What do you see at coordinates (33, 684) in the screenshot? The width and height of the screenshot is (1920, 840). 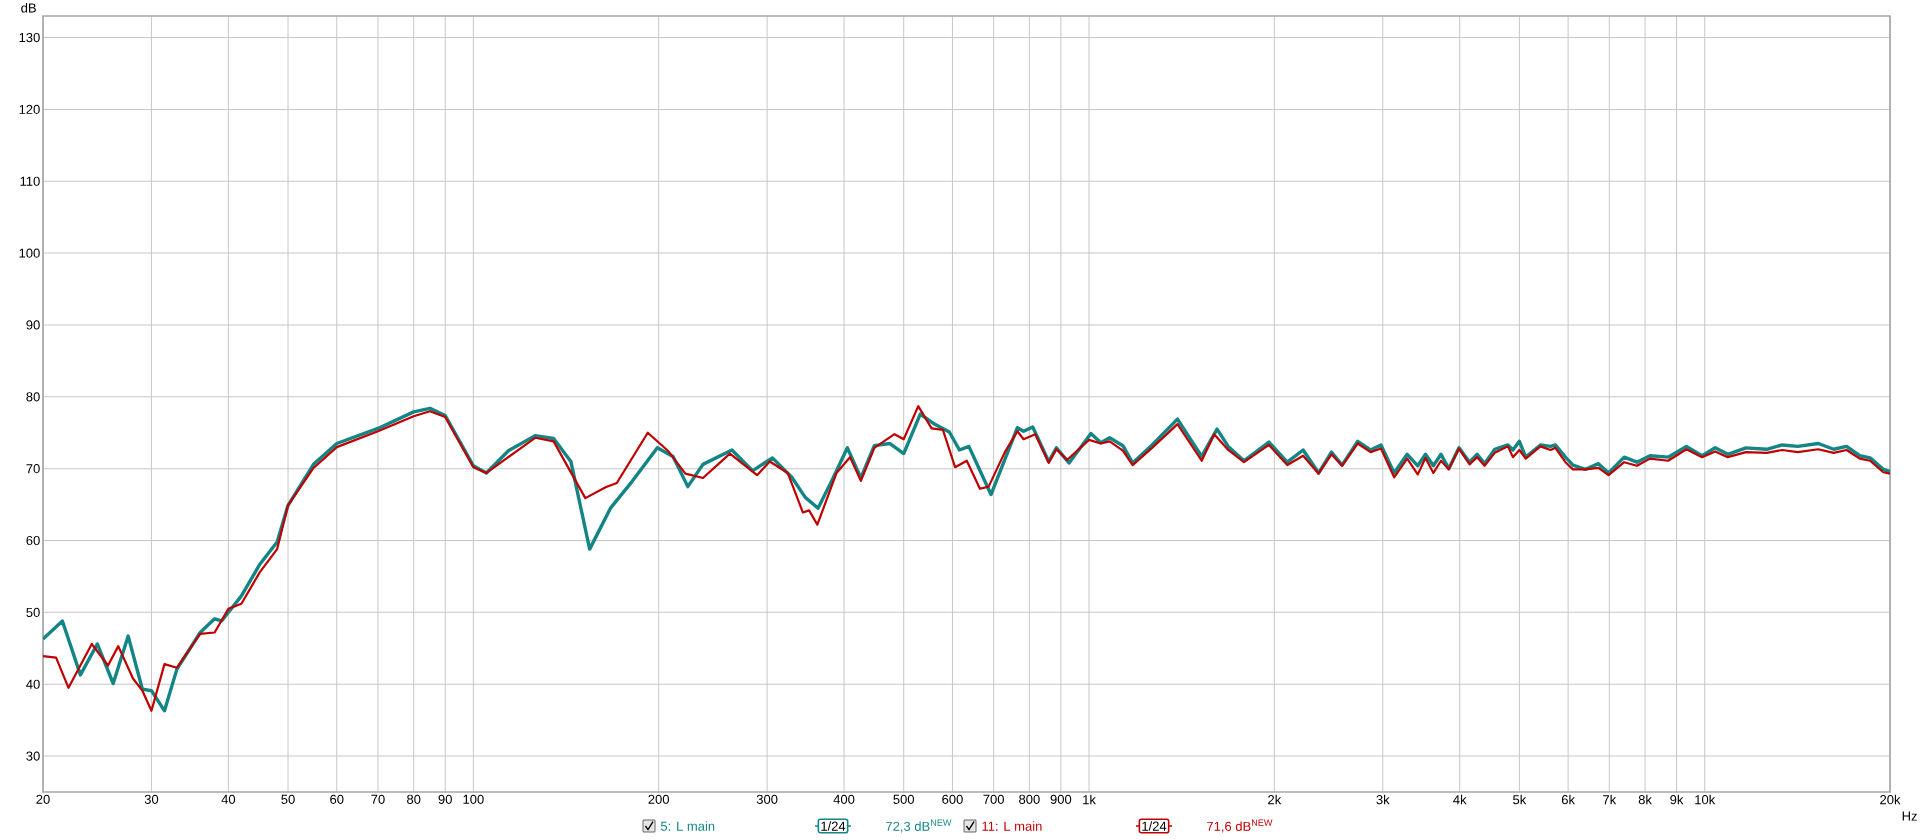 I see `y-tick-label: 40` at bounding box center [33, 684].